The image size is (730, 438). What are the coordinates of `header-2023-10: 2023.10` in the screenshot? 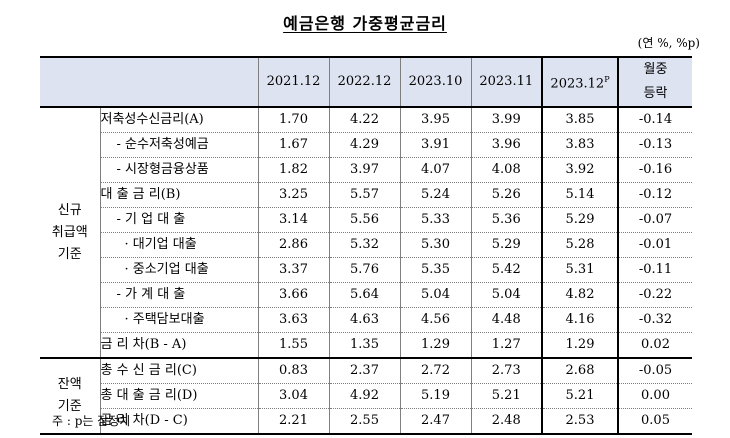 It's located at (435, 82).